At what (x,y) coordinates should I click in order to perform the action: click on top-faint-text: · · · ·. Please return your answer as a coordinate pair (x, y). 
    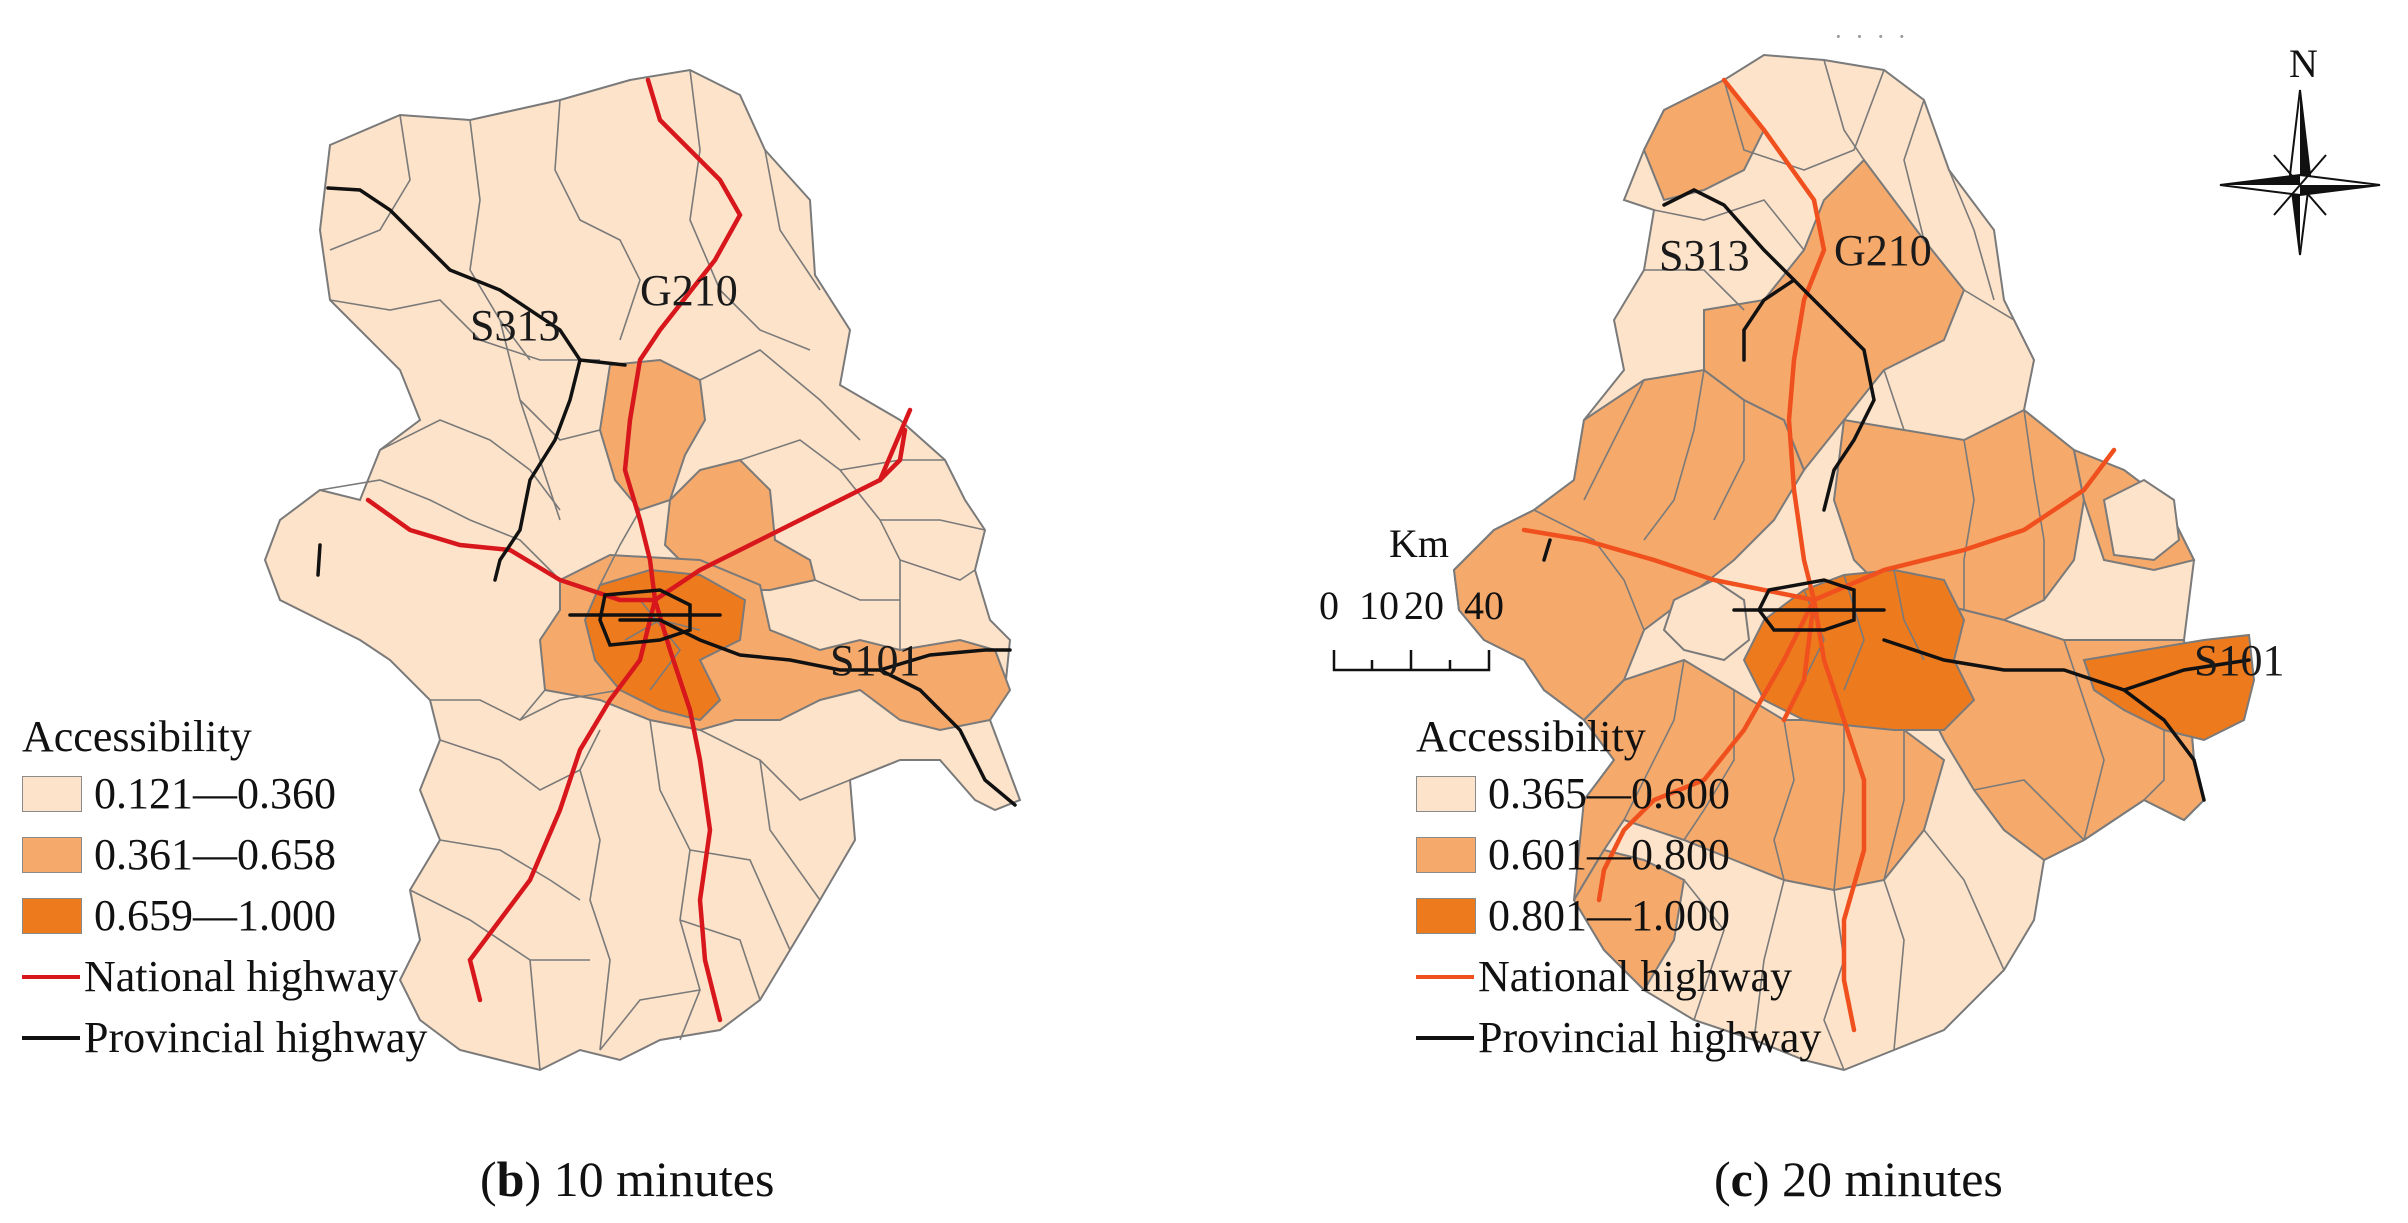
    Looking at the image, I should click on (1872, 36).